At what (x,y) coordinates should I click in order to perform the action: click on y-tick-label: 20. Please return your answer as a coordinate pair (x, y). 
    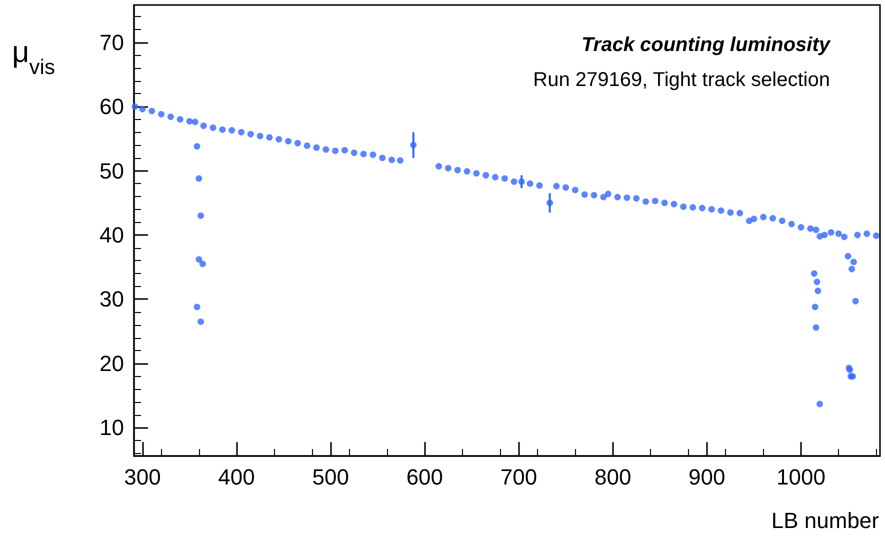
    Looking at the image, I should click on (112, 363).